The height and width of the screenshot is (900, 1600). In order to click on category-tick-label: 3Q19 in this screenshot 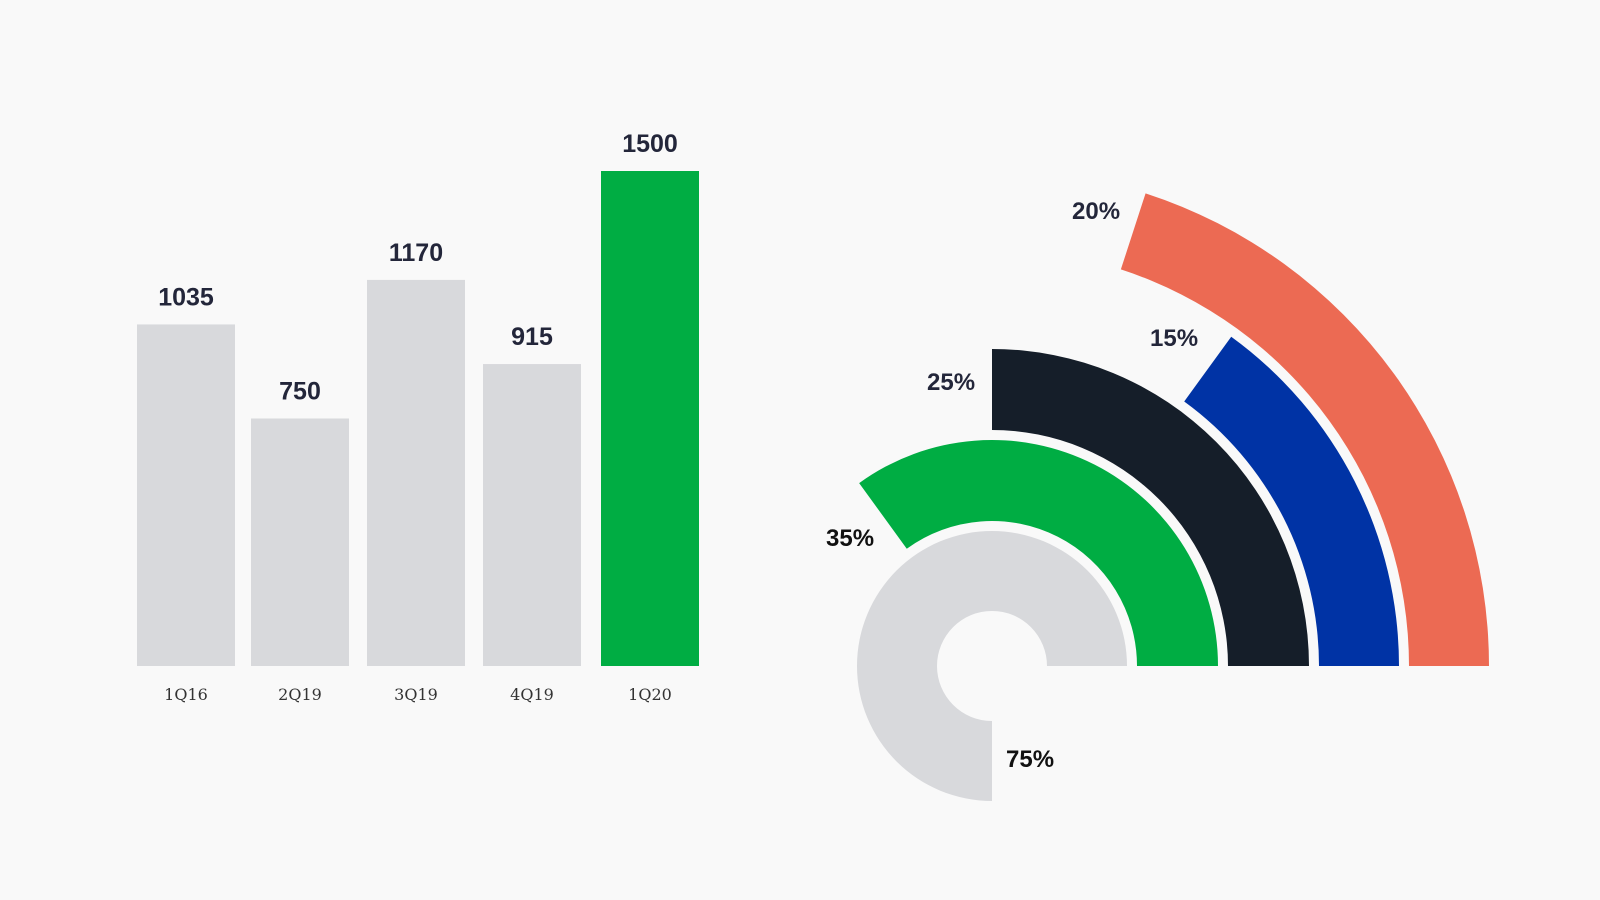, I will do `click(416, 694)`.